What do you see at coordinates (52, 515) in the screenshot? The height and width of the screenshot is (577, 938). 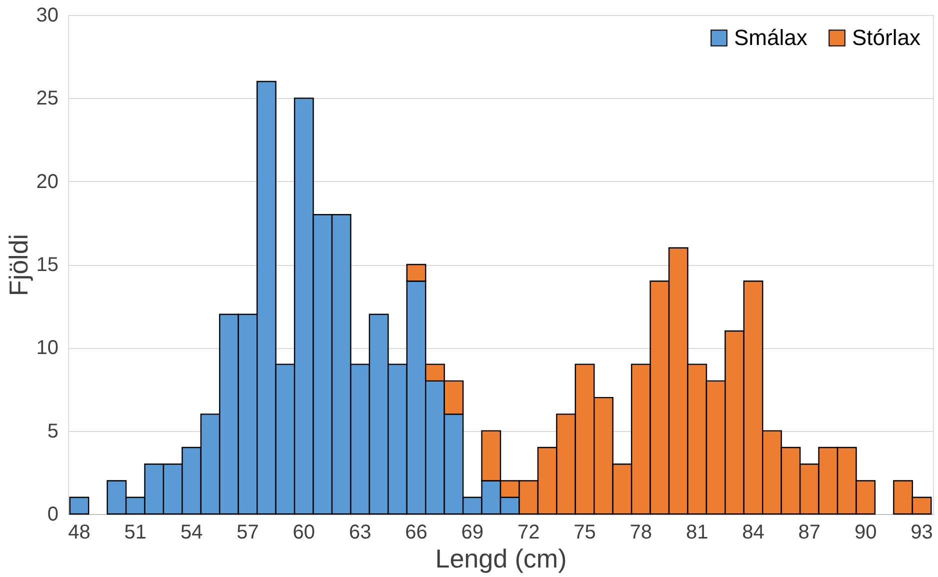 I see `y-tick-label: 0` at bounding box center [52, 515].